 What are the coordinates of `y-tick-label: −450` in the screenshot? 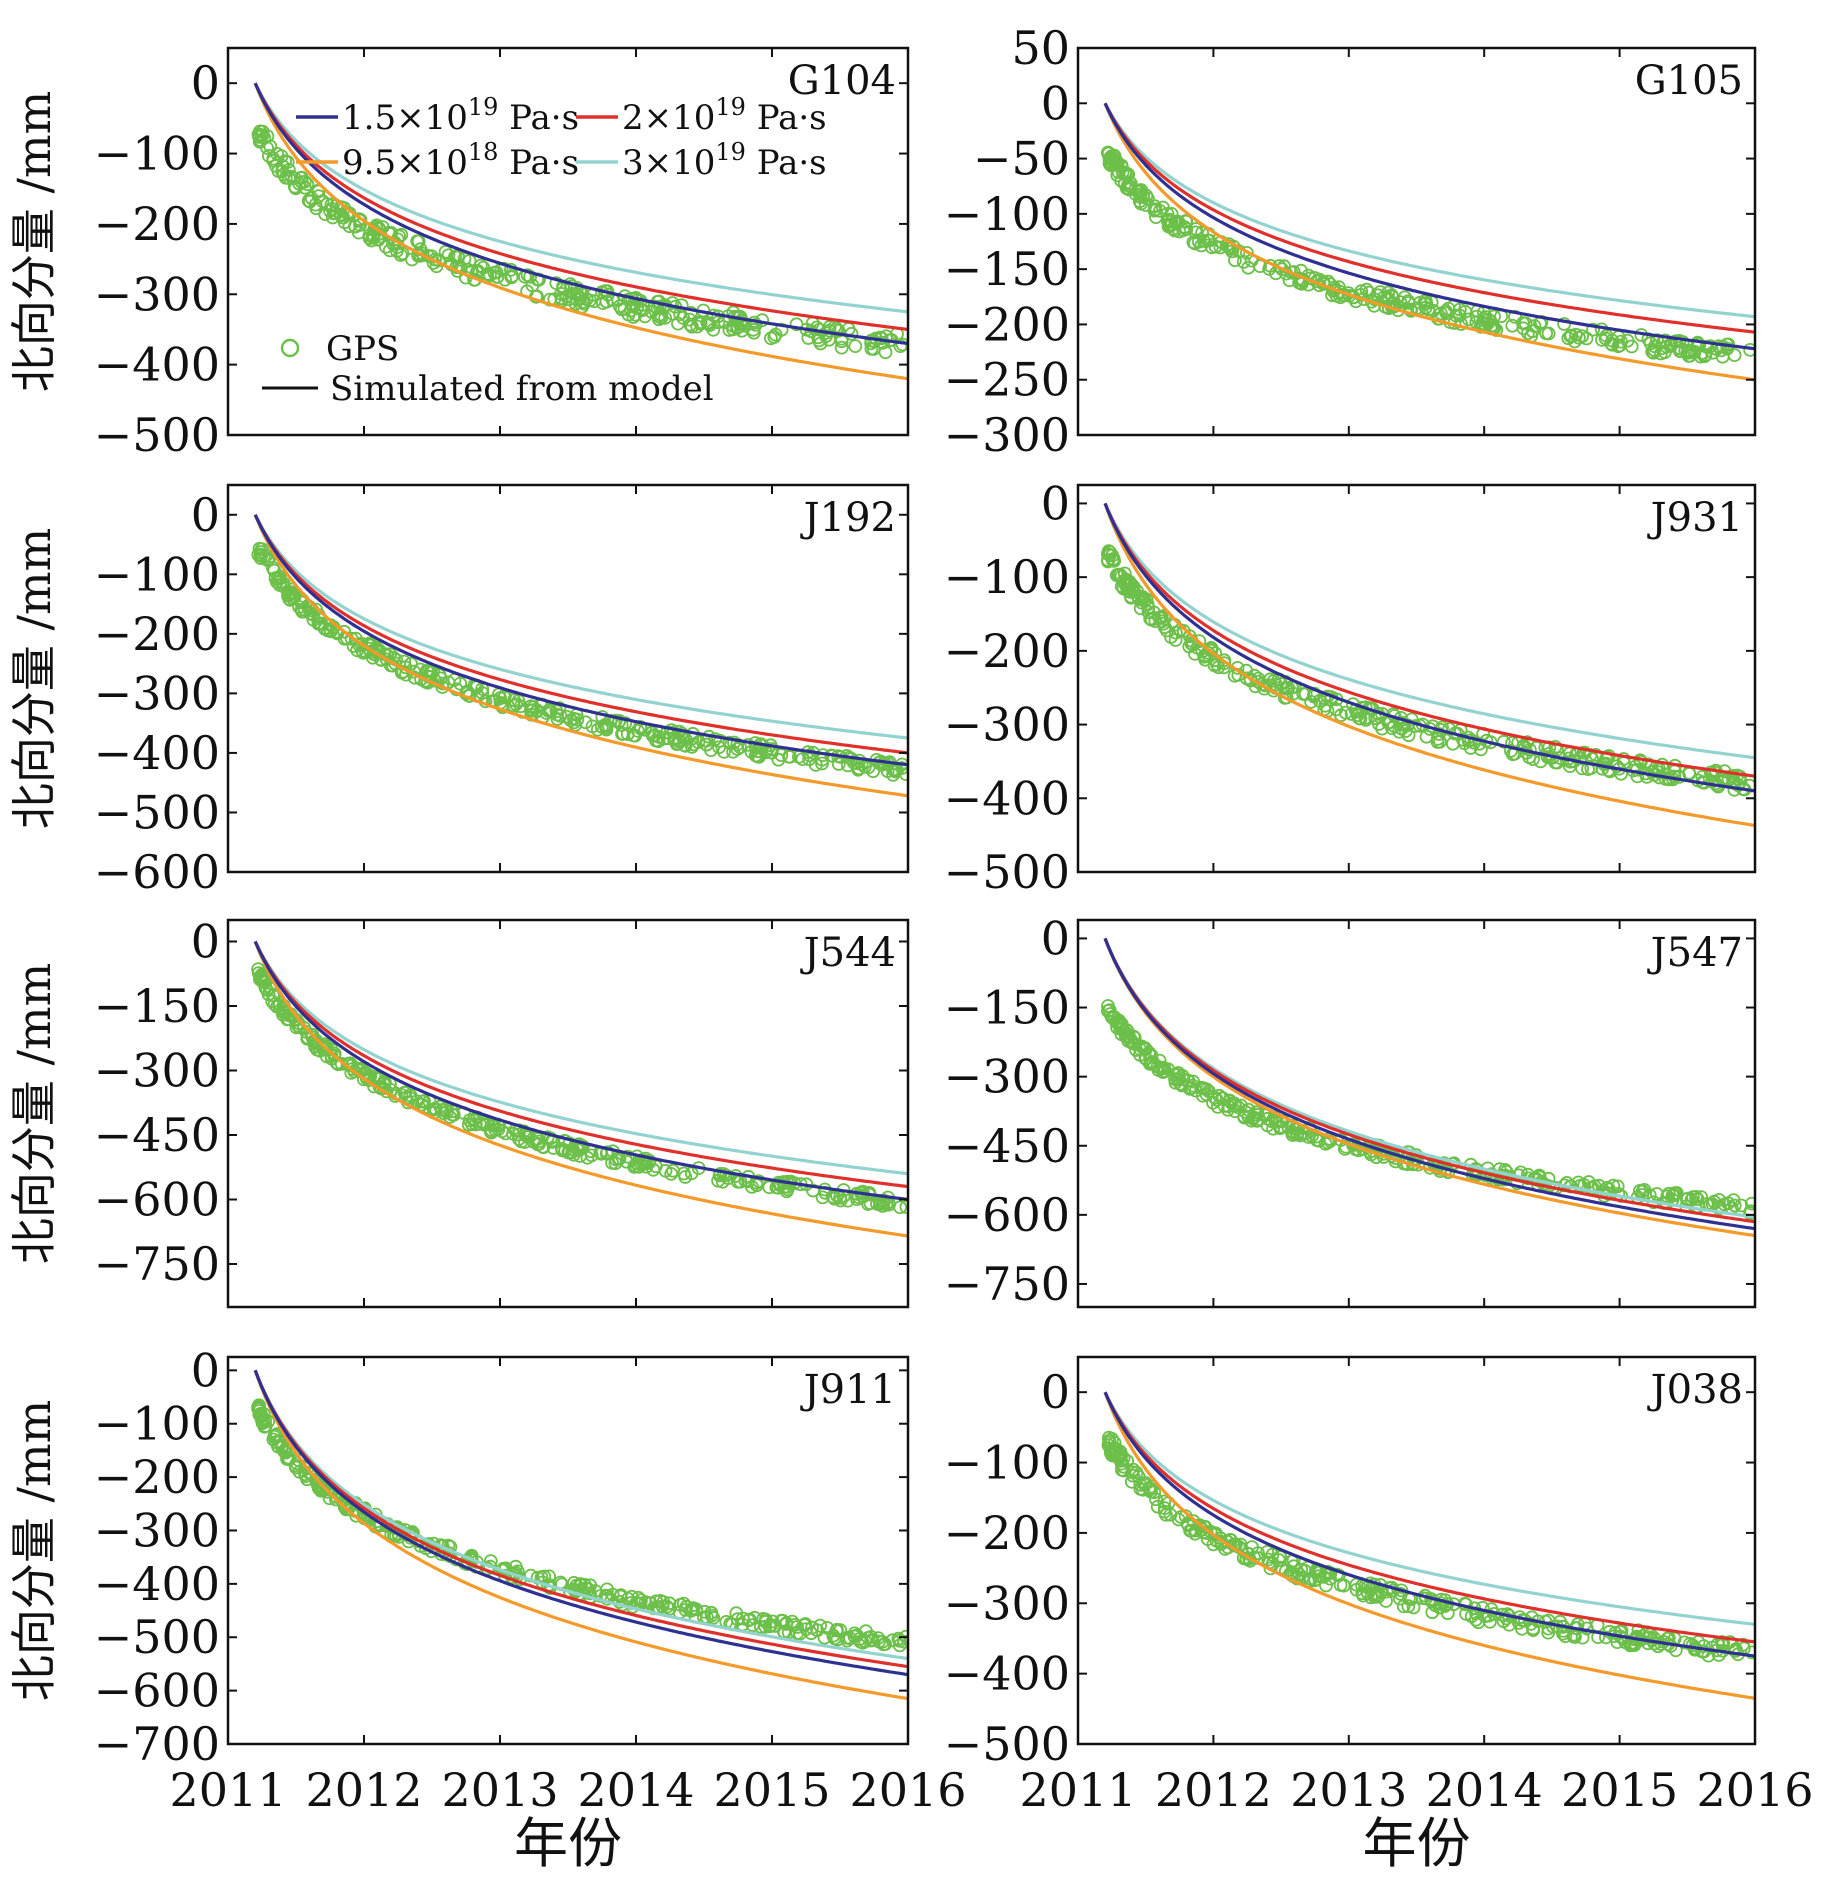 It's located at (157, 1135).